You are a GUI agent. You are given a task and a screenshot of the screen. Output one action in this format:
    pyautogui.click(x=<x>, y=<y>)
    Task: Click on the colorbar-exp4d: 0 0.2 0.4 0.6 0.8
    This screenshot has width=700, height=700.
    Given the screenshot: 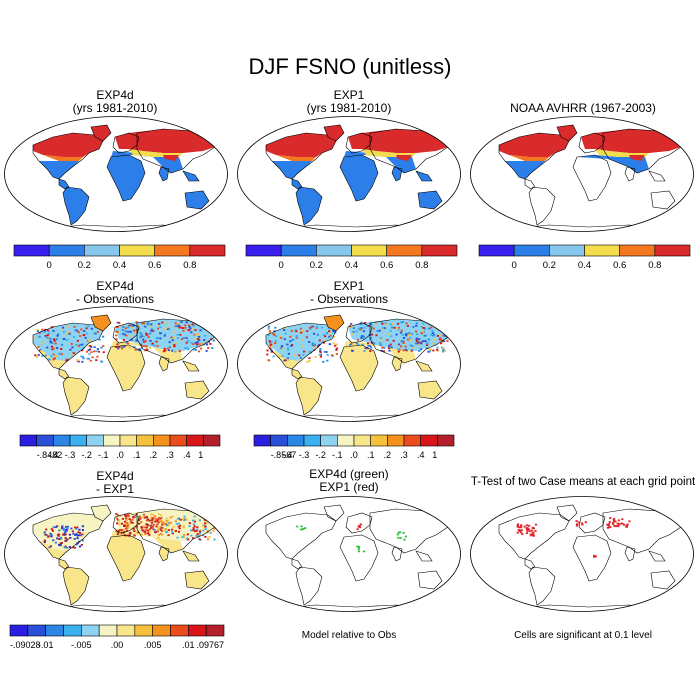 What is the action you would take?
    pyautogui.click(x=119, y=257)
    